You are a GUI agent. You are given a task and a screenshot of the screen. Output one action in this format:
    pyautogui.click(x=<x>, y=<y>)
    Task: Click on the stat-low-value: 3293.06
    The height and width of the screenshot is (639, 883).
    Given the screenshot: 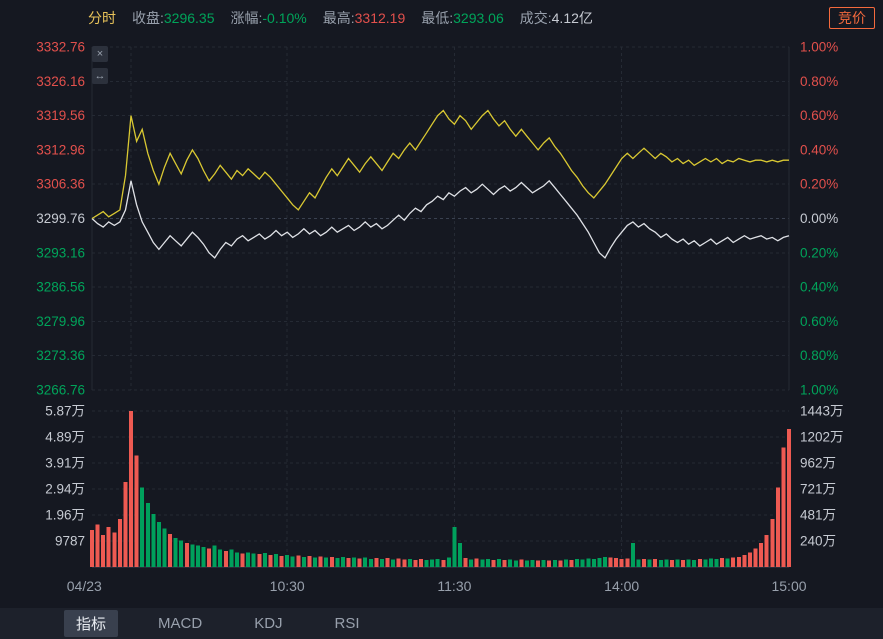 What is the action you would take?
    pyautogui.click(x=478, y=18)
    